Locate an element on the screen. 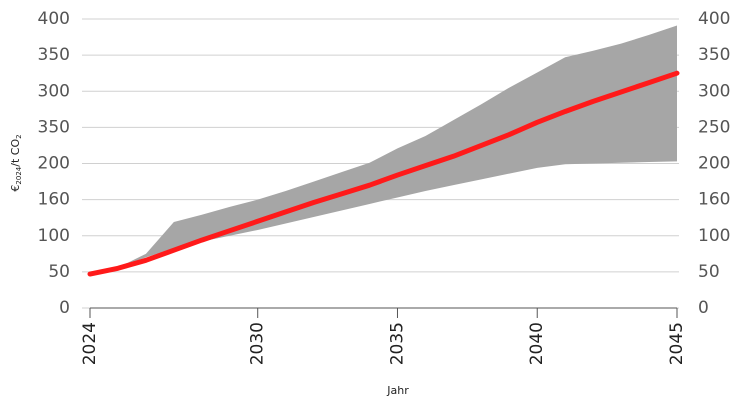  y-tick-label: 0 is located at coordinates (64, 308).